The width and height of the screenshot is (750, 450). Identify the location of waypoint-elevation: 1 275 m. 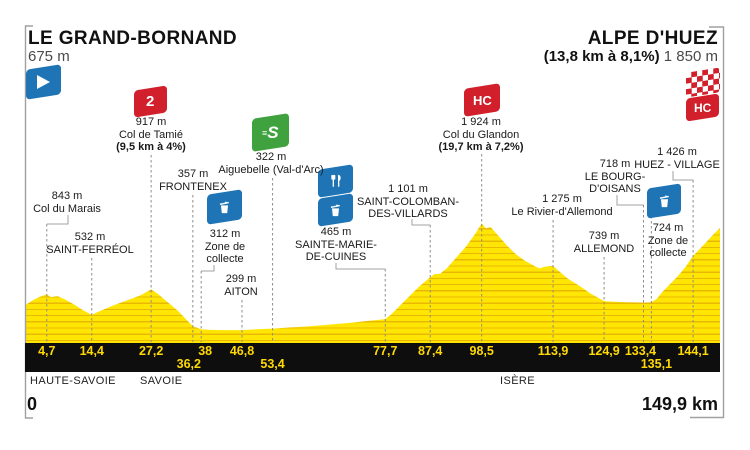
(562, 199).